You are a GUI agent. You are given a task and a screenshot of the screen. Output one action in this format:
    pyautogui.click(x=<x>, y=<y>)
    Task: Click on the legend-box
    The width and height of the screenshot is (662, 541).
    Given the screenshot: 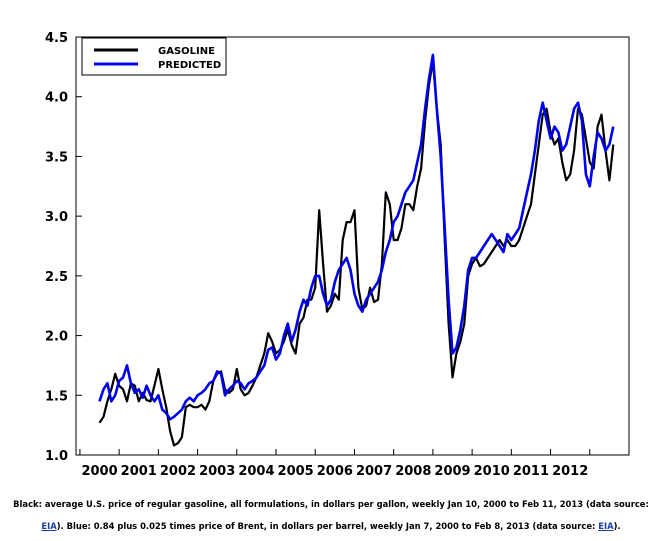 What is the action you would take?
    pyautogui.click(x=154, y=56)
    